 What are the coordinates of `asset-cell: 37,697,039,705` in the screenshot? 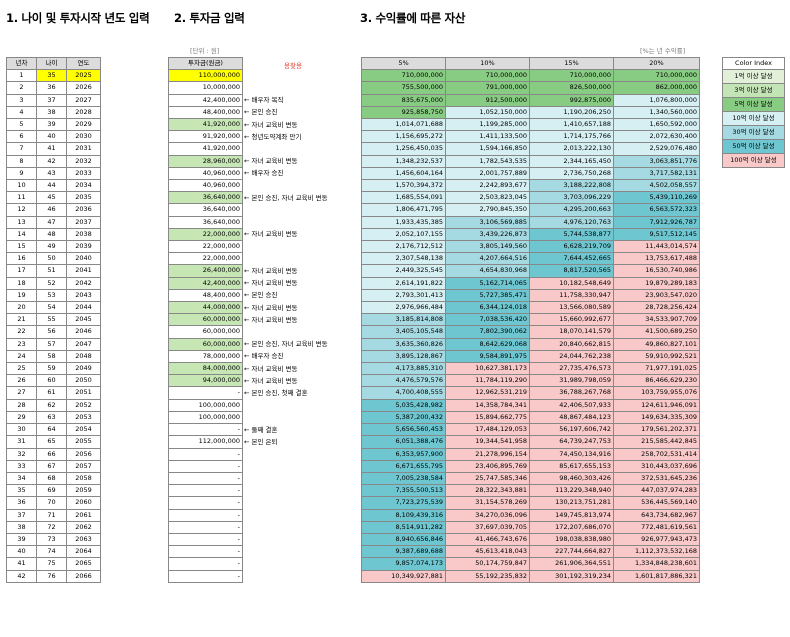 It's located at (487, 527).